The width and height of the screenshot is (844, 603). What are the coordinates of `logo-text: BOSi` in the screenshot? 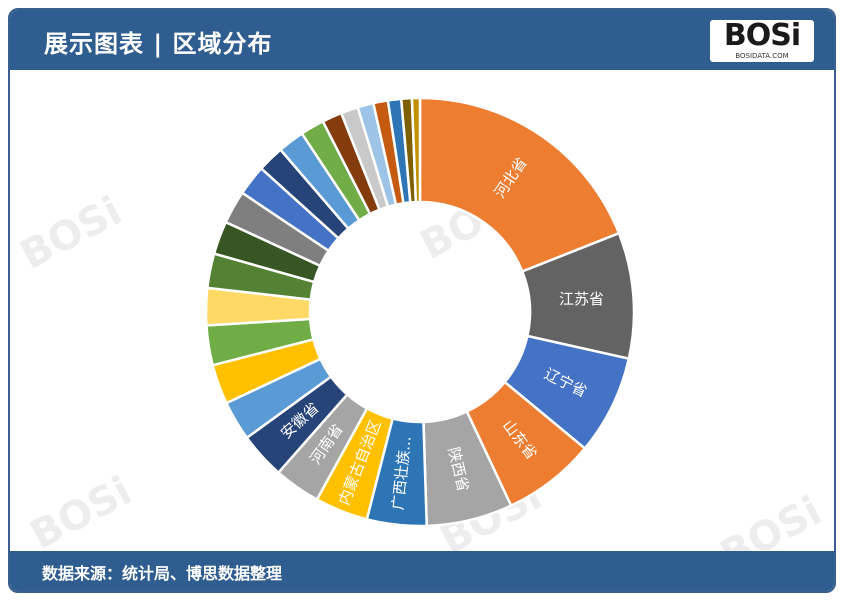 It's located at (762, 35).